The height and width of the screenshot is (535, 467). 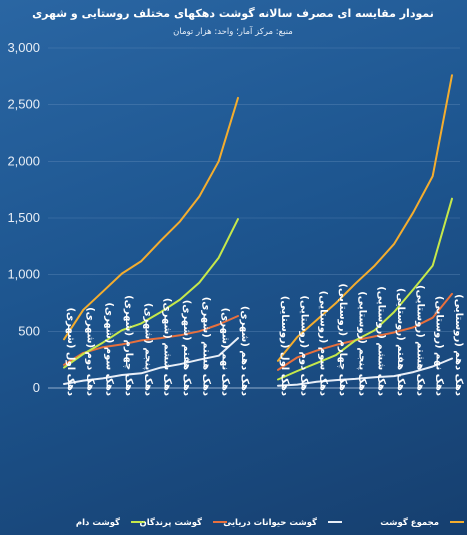 What do you see at coordinates (205, 346) in the screenshot?
I see `x-tick-label: دهک هشتم (شهری)` at bounding box center [205, 346].